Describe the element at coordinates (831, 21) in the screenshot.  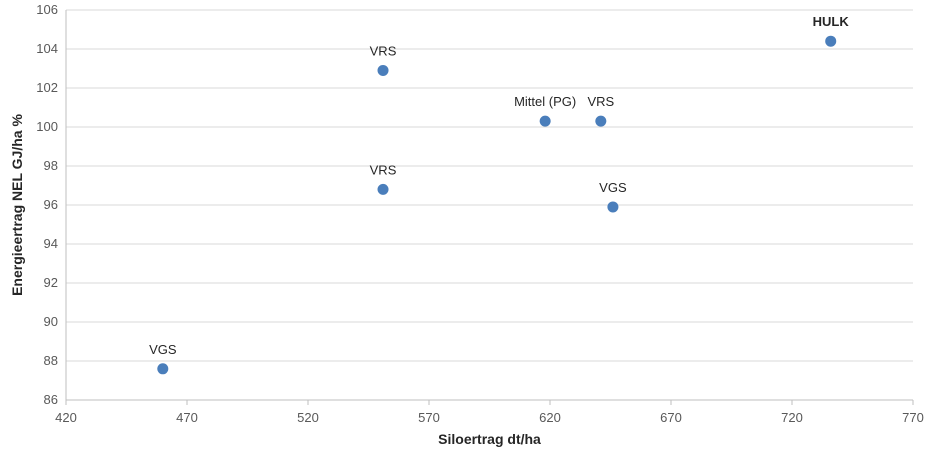
I see `data-label: HULK` at that location.